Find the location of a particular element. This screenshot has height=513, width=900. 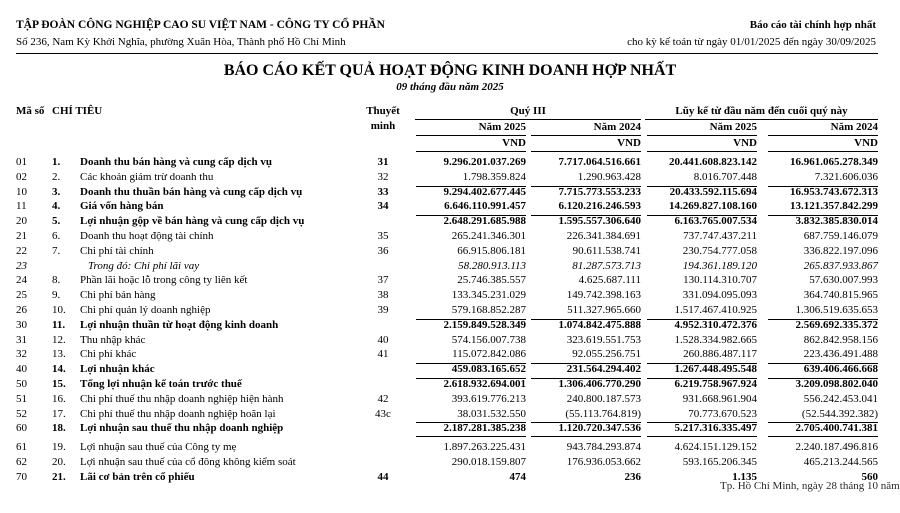

row-number: 12. is located at coordinates (59, 339).